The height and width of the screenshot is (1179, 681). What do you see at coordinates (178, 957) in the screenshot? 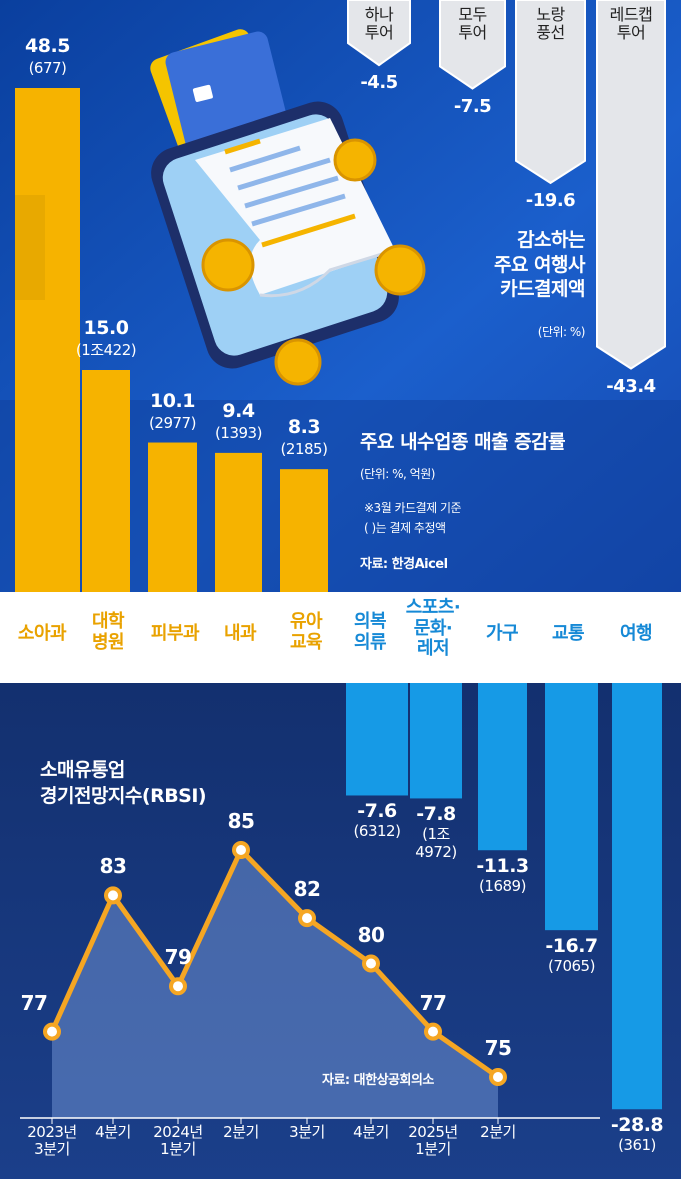
I see `point-label: 79` at bounding box center [178, 957].